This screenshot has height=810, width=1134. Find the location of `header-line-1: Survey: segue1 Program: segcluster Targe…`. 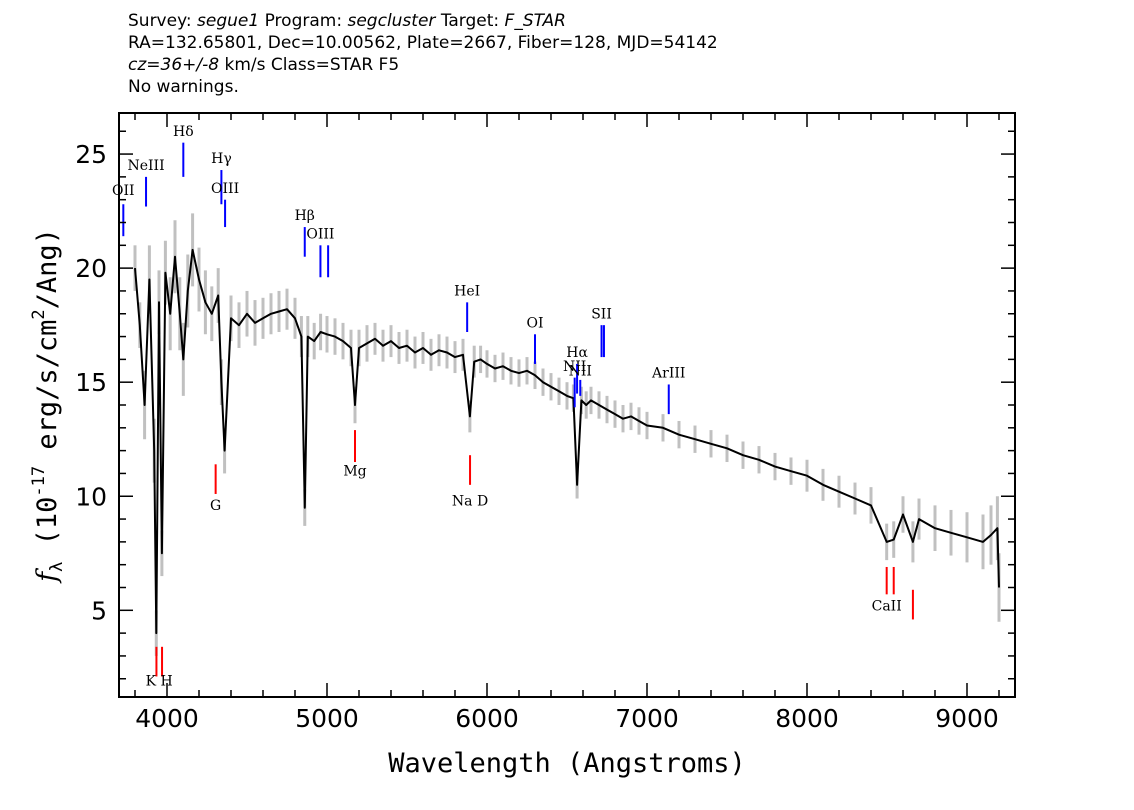

header-line-1: Survey: segue1 Program: segcluster Targe… is located at coordinates (423, 21).